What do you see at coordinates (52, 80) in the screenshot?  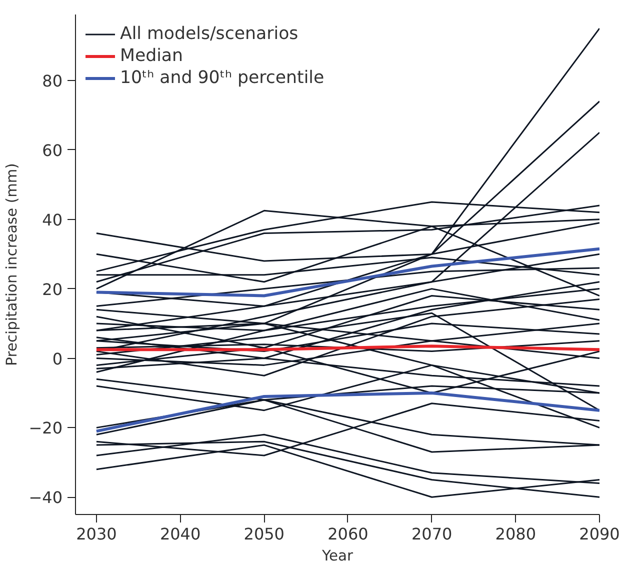 I see `y-tick-label: 80` at bounding box center [52, 80].